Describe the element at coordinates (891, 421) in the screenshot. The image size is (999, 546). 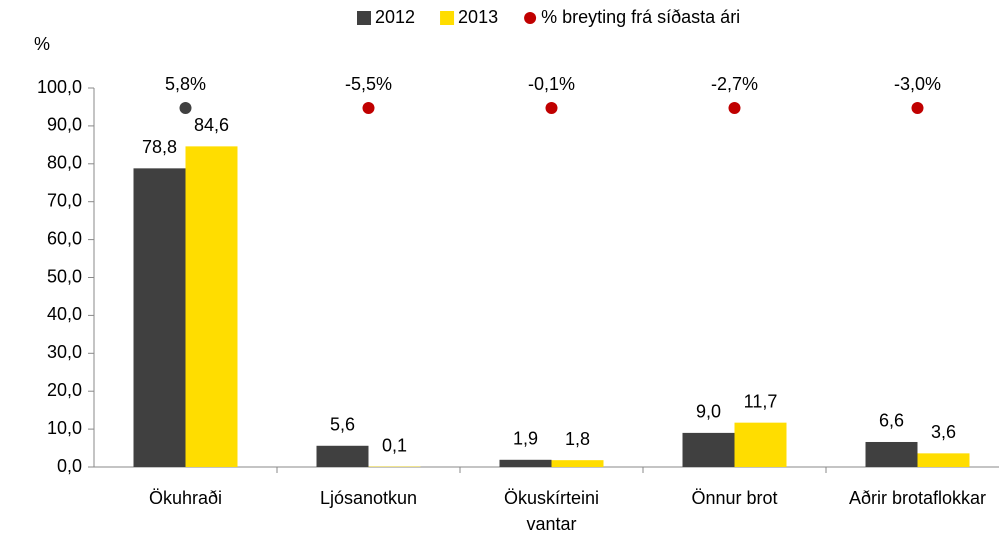
I see `value-label: 6,6` at that location.